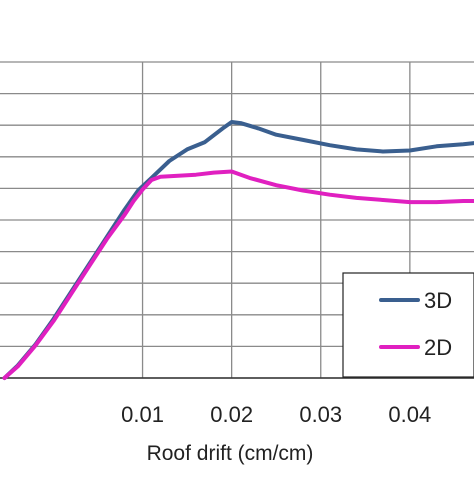  I want to click on legend-label-2d: 2D, so click(438, 347).